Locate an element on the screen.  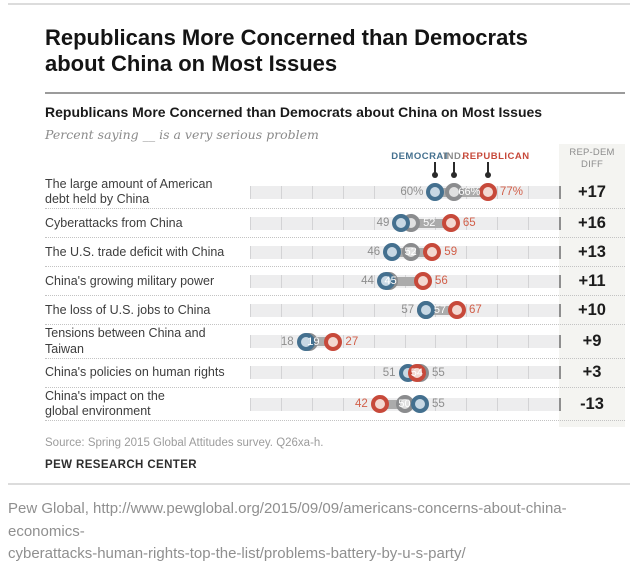
diff-column-background is located at coordinates (592, 285).